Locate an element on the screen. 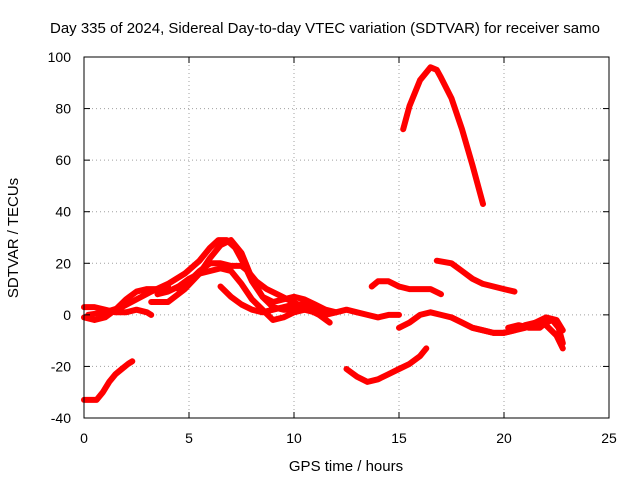 This screenshot has width=640, height=480. y-tick-label: 100 is located at coordinates (60, 57).